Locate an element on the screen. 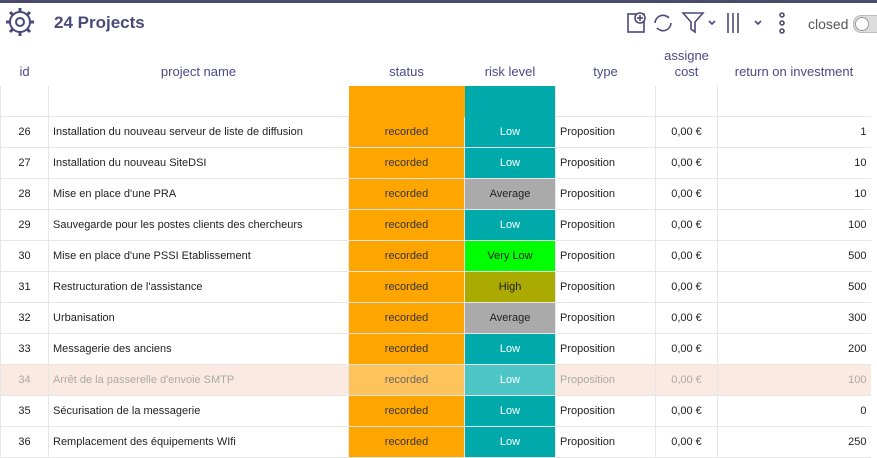 The width and height of the screenshot is (877, 458). top-bar is located at coordinates (438, 1).